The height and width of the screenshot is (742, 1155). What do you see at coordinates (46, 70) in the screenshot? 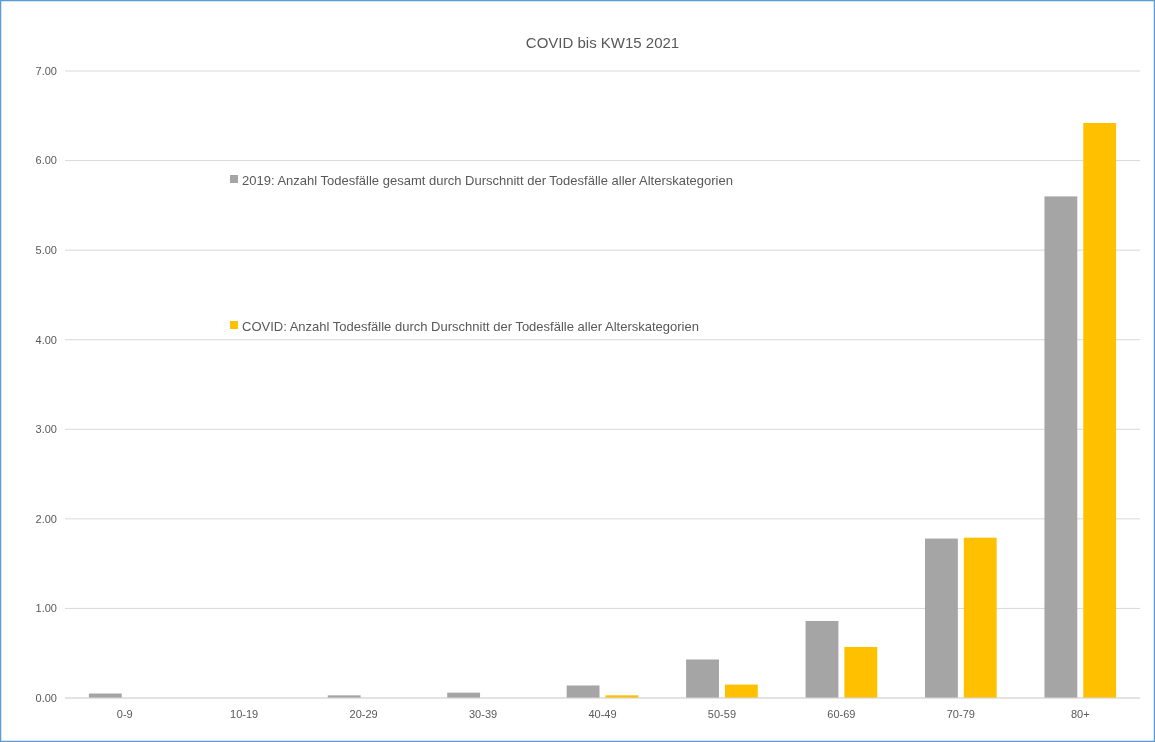
I see `y-tick-label: 7.00` at bounding box center [46, 70].